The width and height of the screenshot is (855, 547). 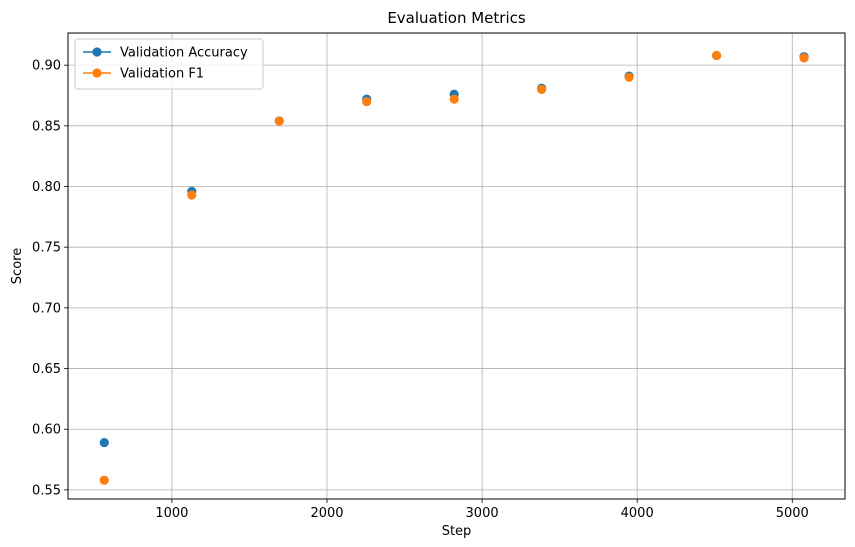 I want to click on legend-item: Validation F1, so click(x=143, y=74).